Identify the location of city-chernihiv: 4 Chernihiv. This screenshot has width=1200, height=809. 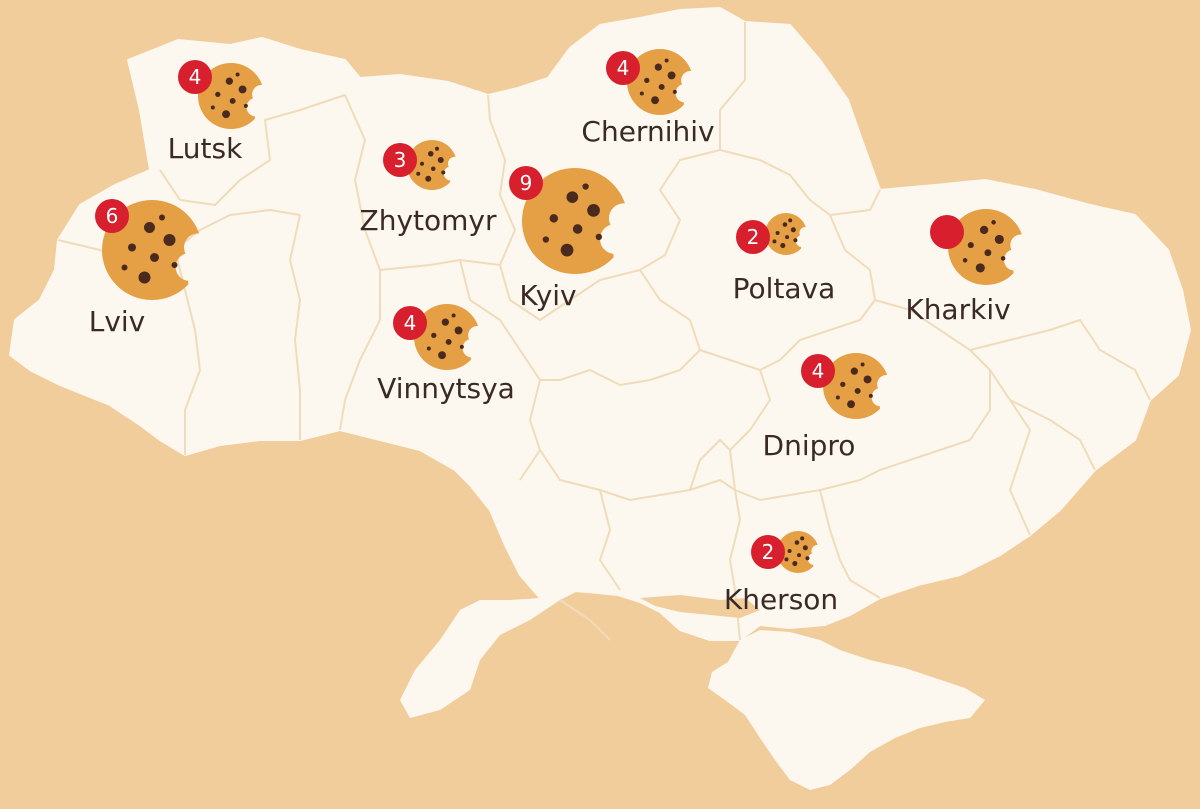
(648, 98).